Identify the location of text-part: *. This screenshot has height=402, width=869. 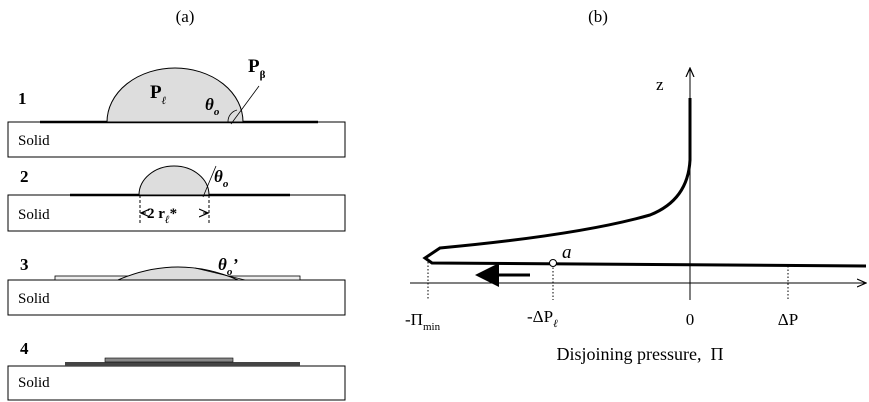
(174, 214).